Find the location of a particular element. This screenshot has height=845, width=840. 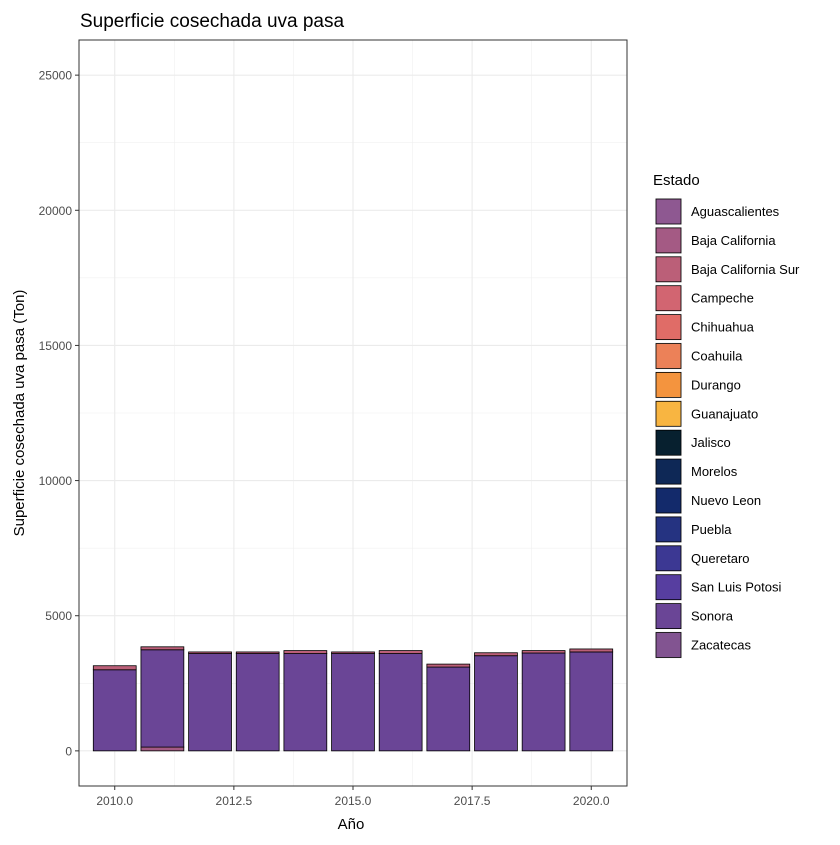

legend-label: Aguascalientes is located at coordinates (735, 211).